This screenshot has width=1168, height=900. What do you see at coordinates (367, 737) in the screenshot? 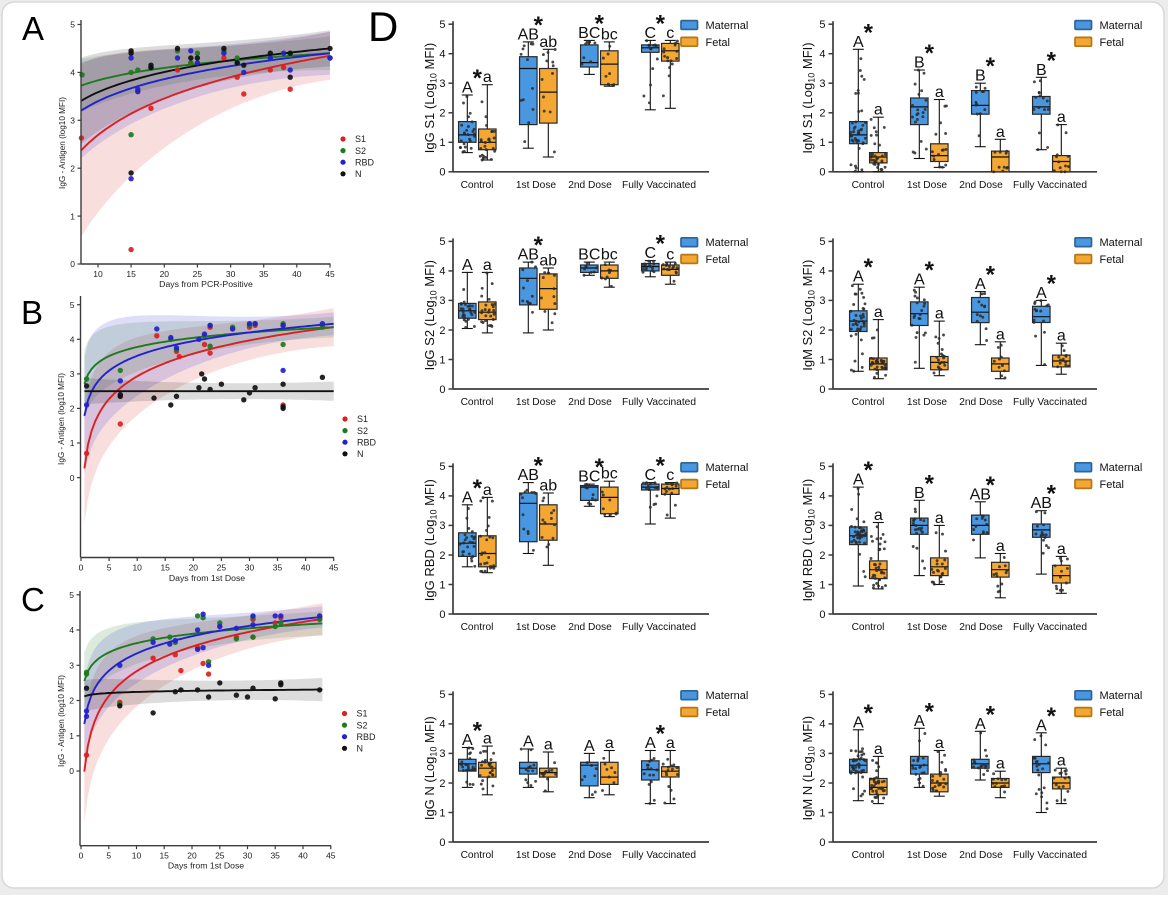
I see `svg-text: RBD` at bounding box center [367, 737].